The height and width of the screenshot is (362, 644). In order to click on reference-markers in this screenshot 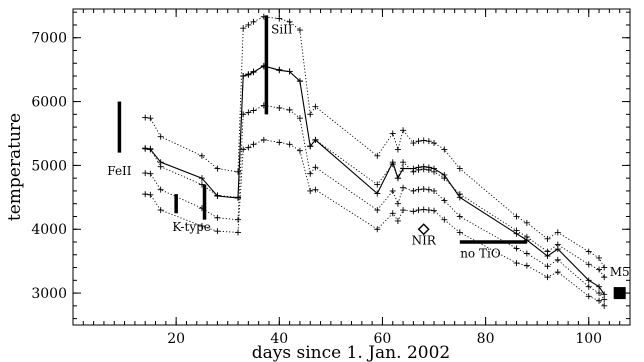, I will do `click(521, 261)`.